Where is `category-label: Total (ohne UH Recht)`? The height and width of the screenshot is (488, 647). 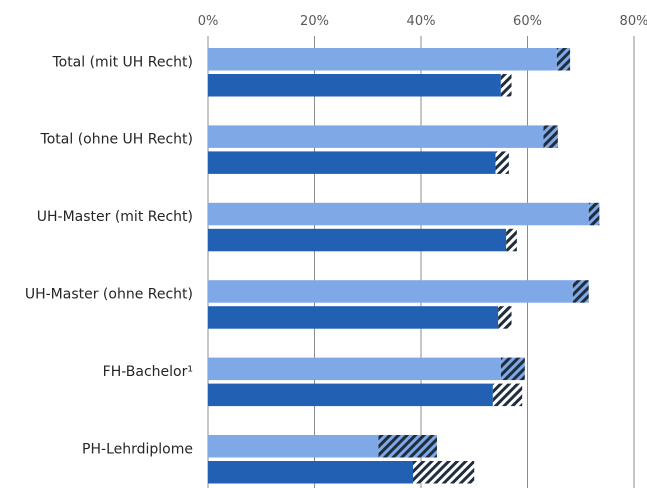 category-label: Total (ohne UH Recht) is located at coordinates (116, 140).